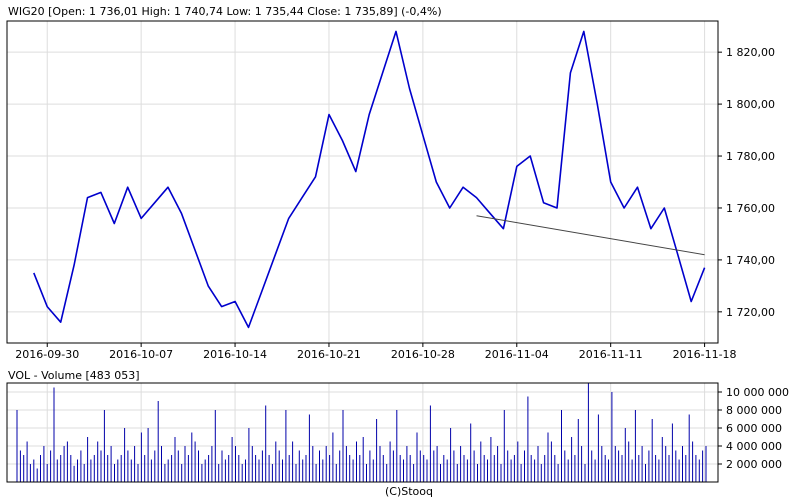  What do you see at coordinates (750, 260) in the screenshot?
I see `price-y-tick-label: 1 740,00` at bounding box center [750, 260].